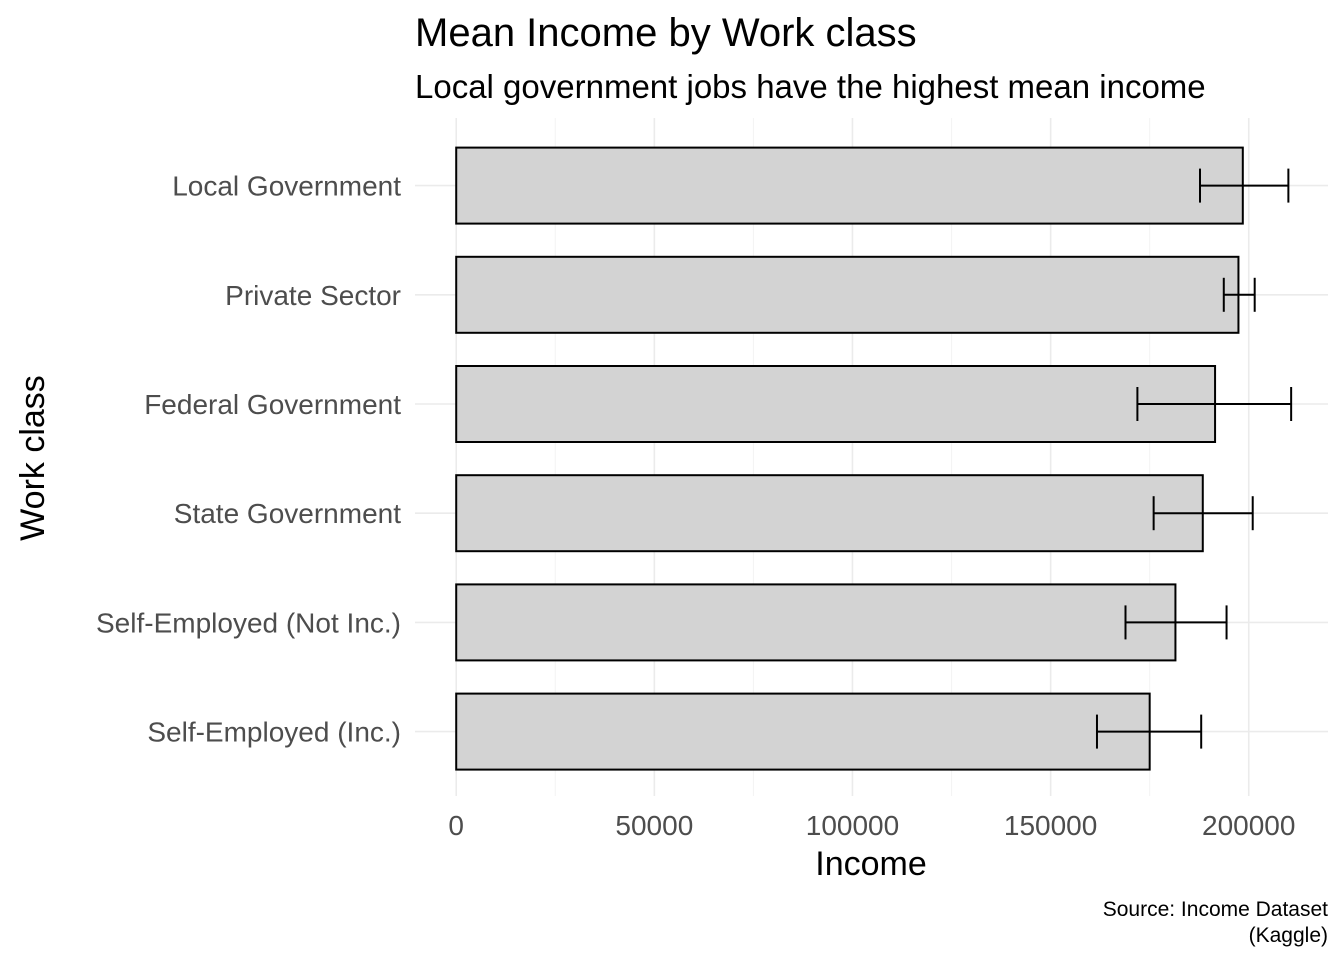 The height and width of the screenshot is (960, 1344). Describe the element at coordinates (286, 186) in the screenshot. I see `y-tick-label: Local Government` at that location.